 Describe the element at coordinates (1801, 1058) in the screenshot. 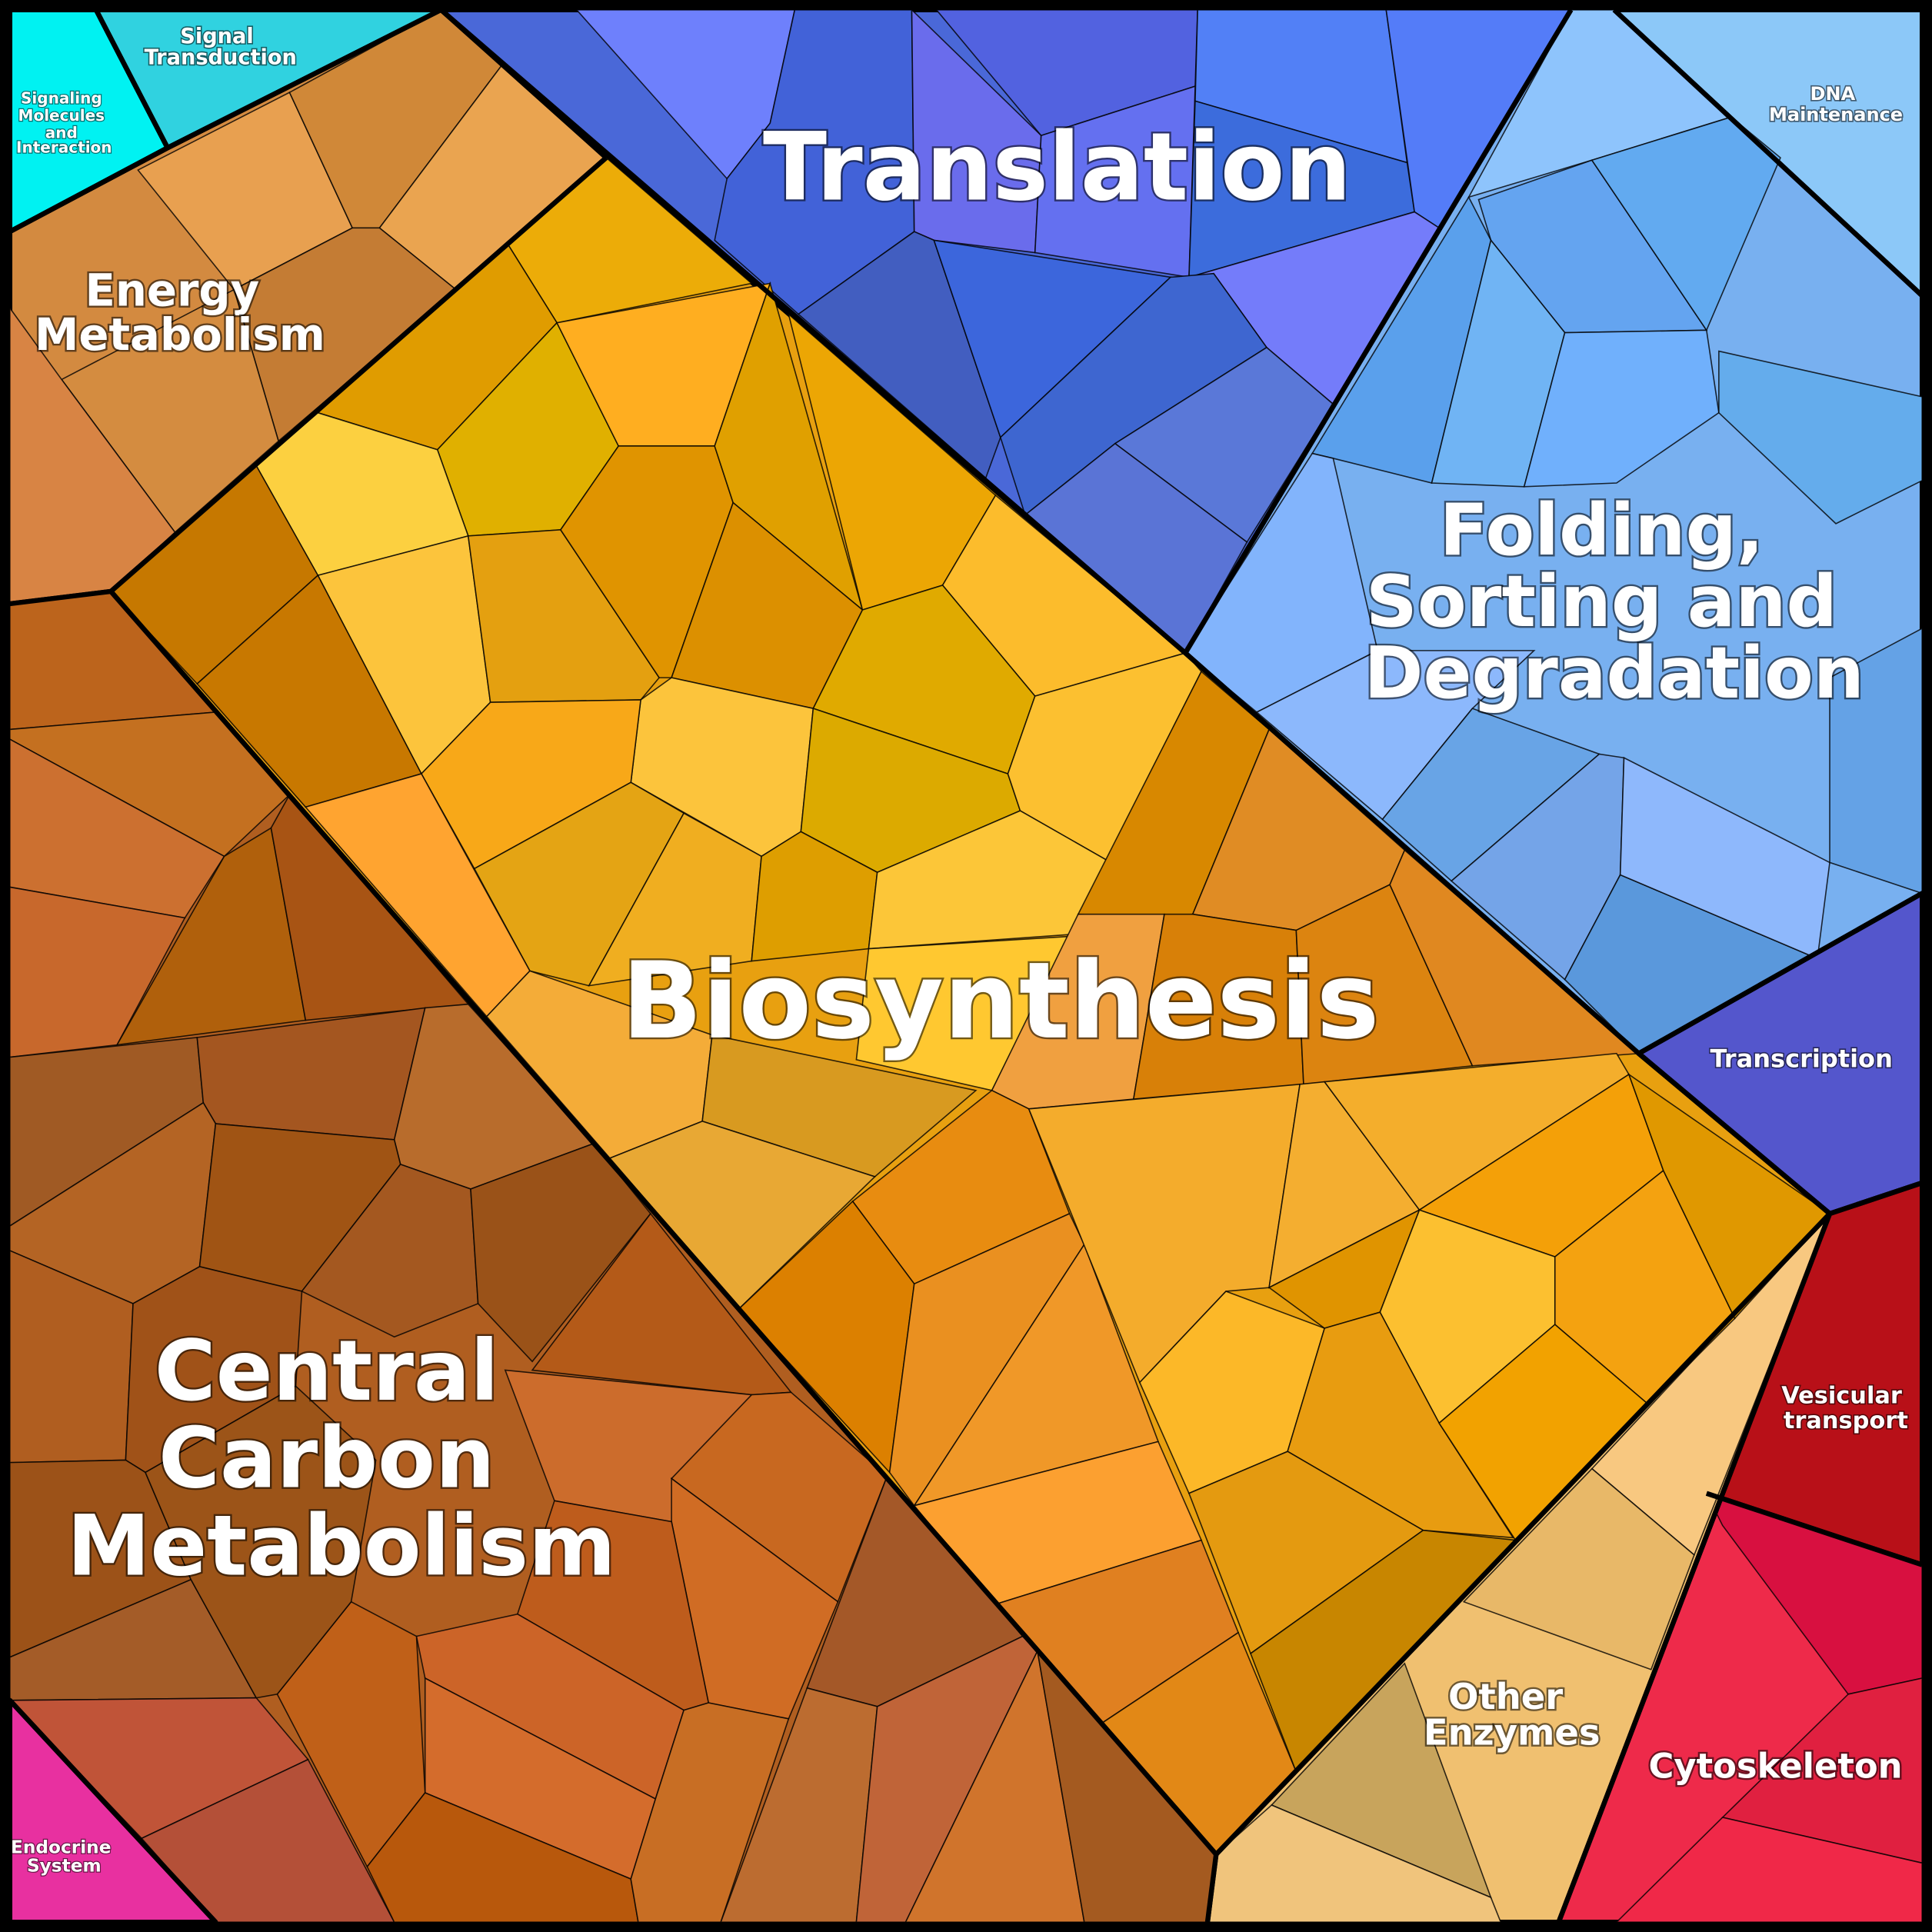

I see `label-transcription: Transcription` at that location.